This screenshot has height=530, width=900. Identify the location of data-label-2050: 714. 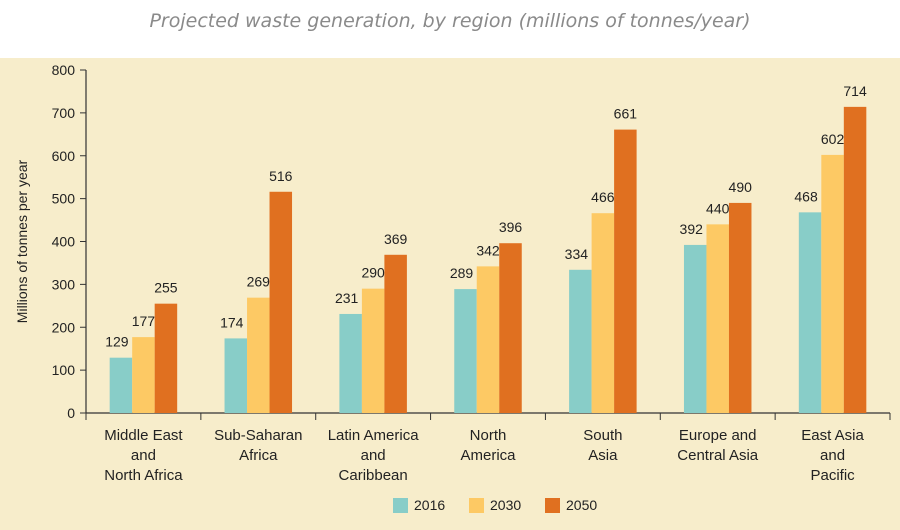
(855, 91).